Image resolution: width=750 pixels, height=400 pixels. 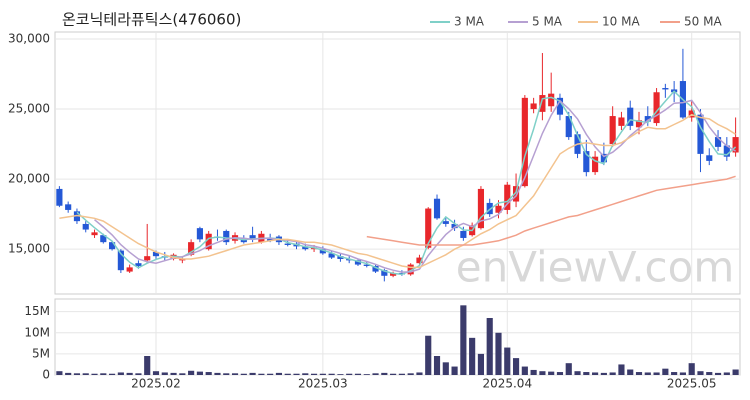 I want to click on x-tick-label: 2025.03, so click(x=323, y=384).